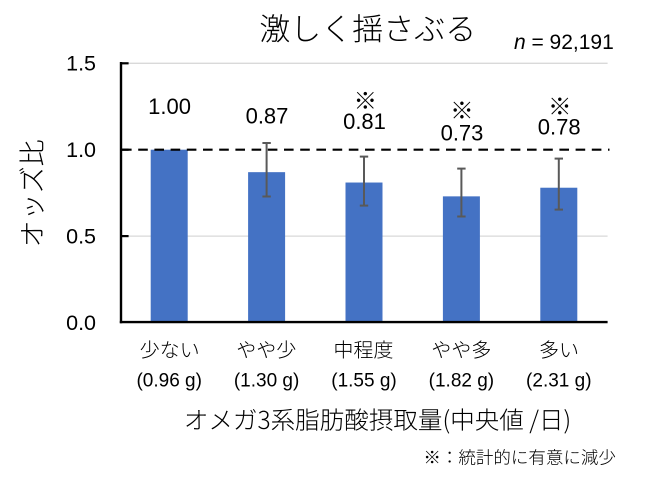  I want to click on svg-text: 0.81, so click(364, 121).